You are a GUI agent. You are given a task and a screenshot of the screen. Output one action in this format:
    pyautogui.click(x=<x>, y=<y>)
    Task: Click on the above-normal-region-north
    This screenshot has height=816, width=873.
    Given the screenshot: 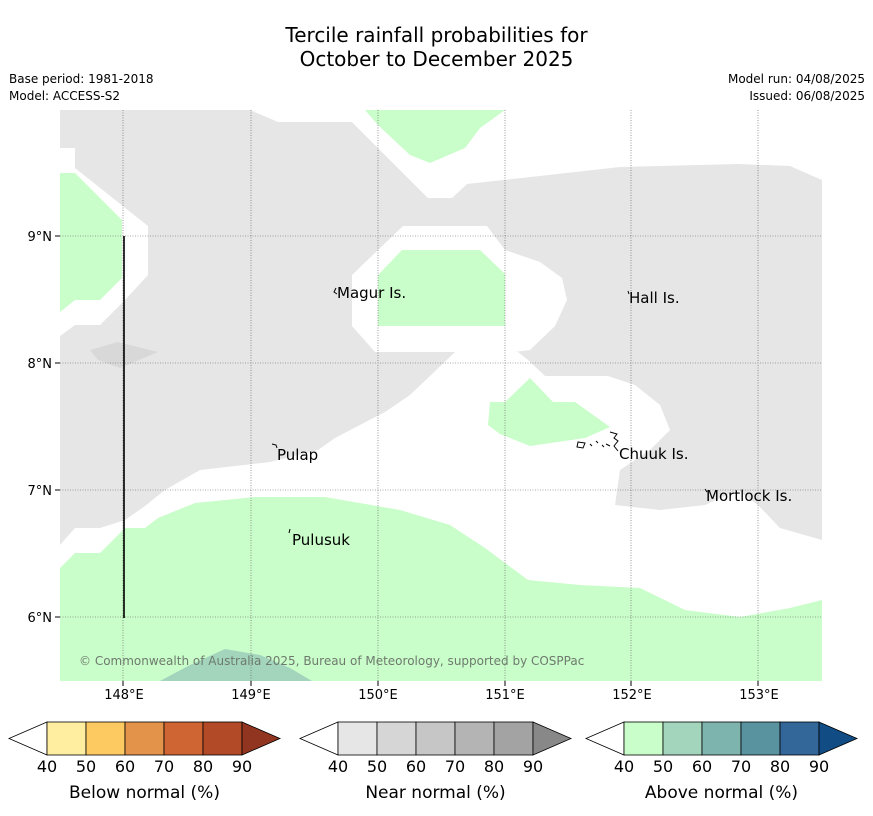 What is the action you would take?
    pyautogui.click(x=435, y=136)
    